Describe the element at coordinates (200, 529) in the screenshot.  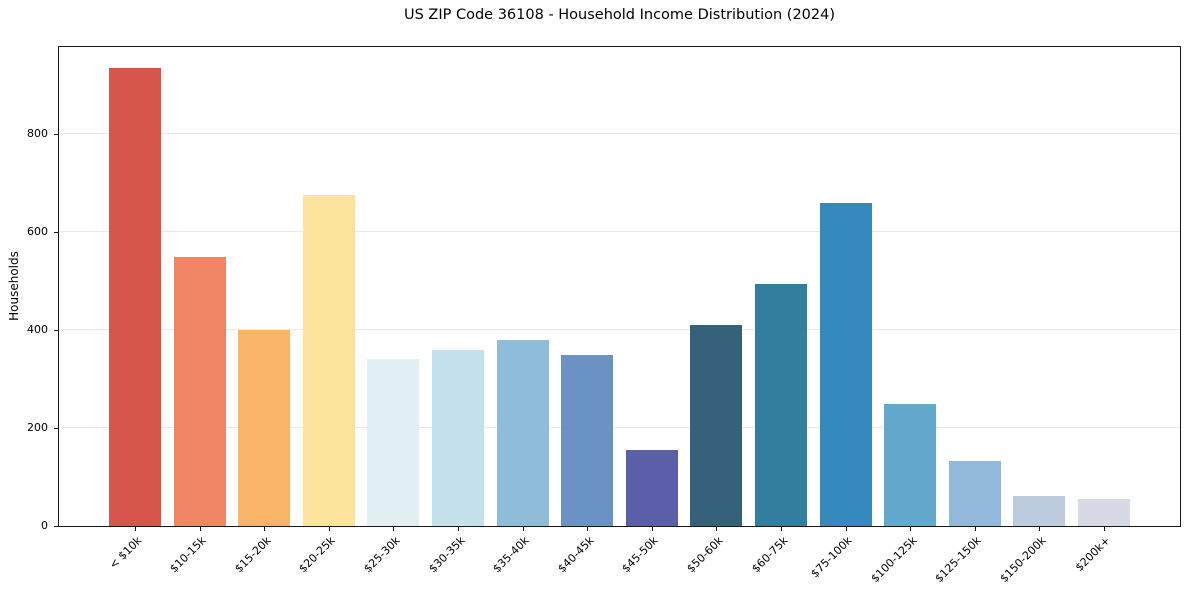
I see `x-tick-mark-$10-15k` at that location.